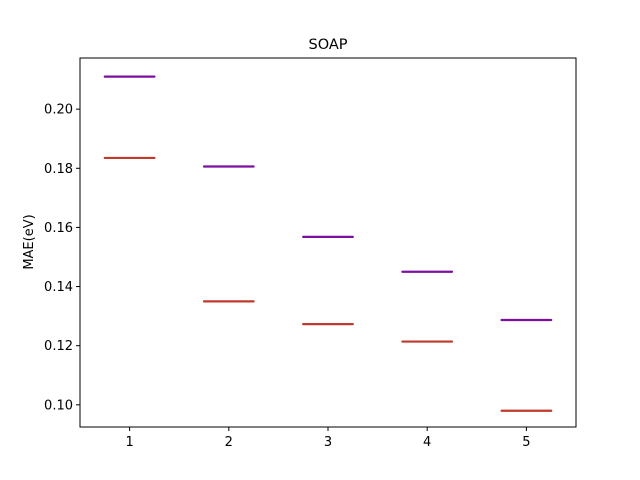  What do you see at coordinates (327, 45) in the screenshot?
I see `chart-title: SOAP` at bounding box center [327, 45].